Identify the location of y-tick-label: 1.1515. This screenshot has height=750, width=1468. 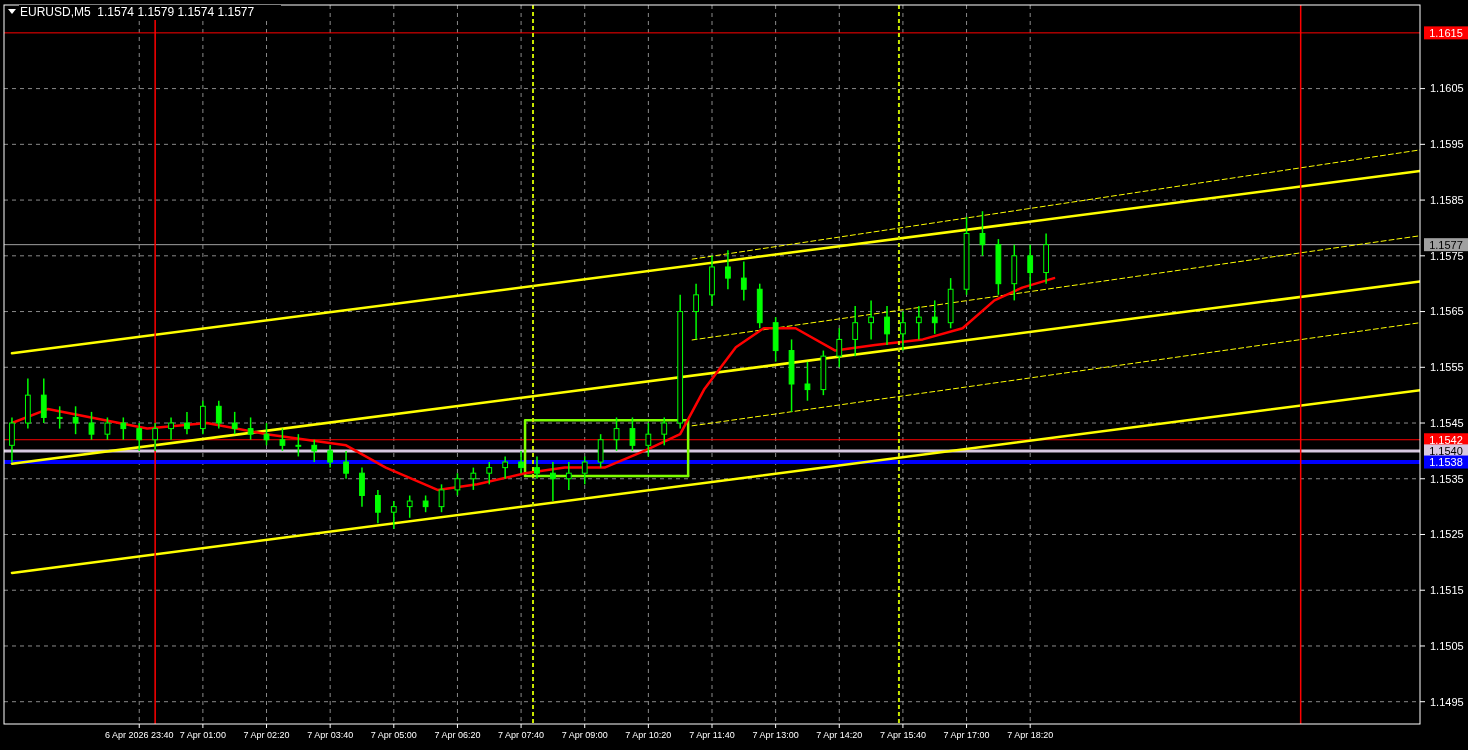
(1447, 590).